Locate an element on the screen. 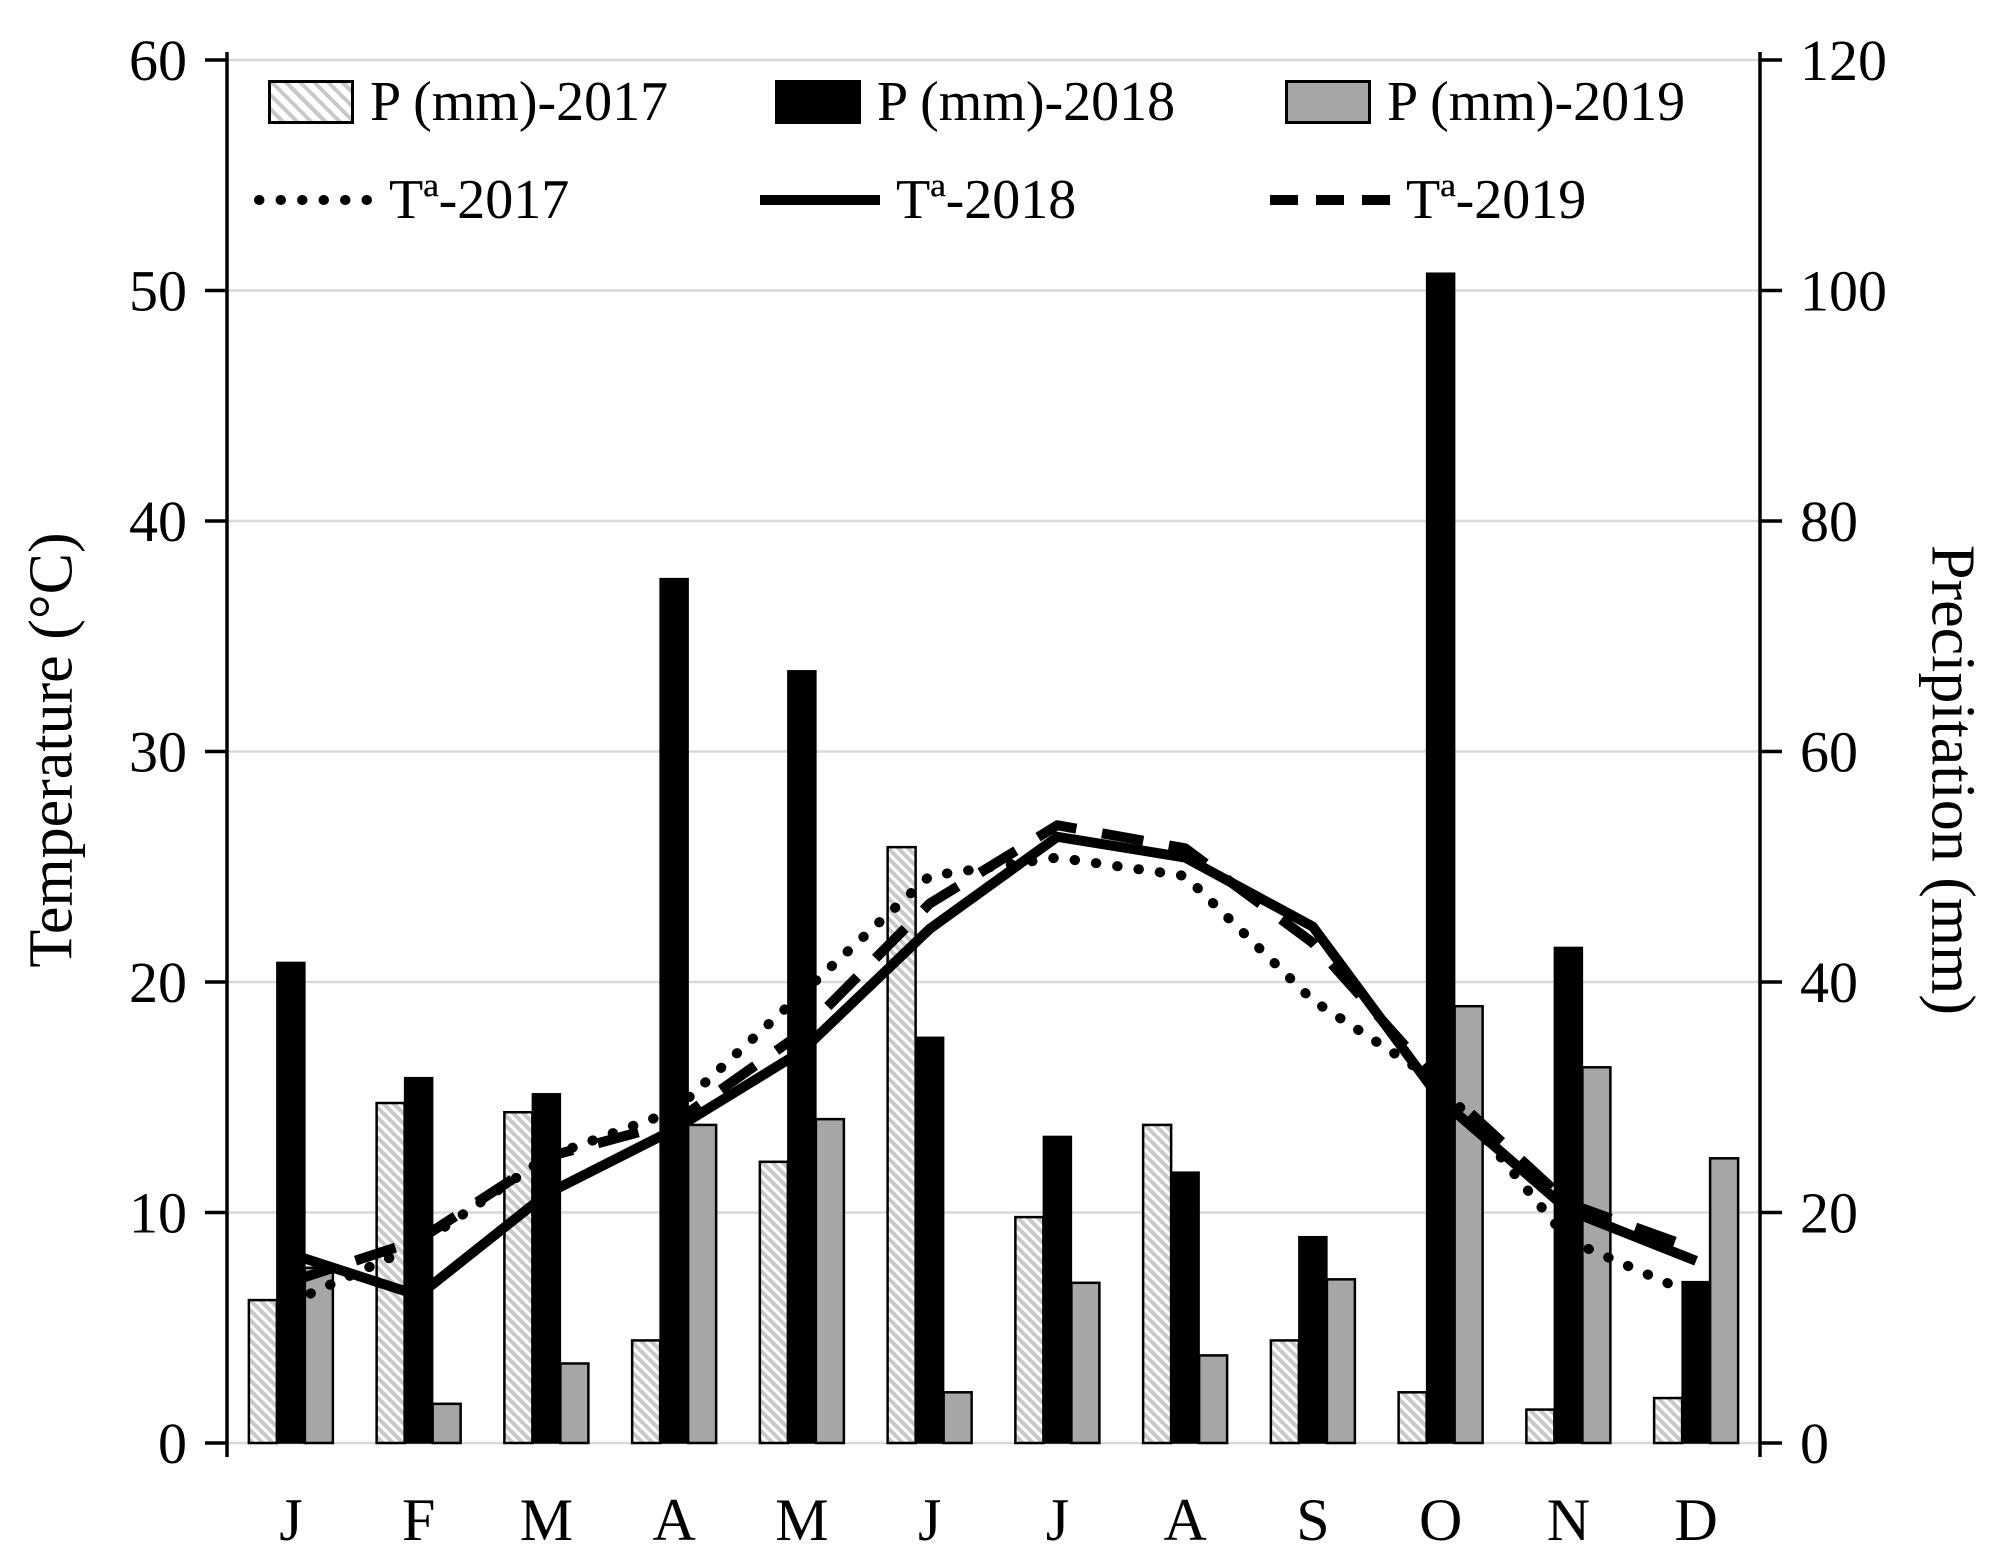 This screenshot has height=1566, width=2010. month-label-S9: S is located at coordinates (1312, 1520).